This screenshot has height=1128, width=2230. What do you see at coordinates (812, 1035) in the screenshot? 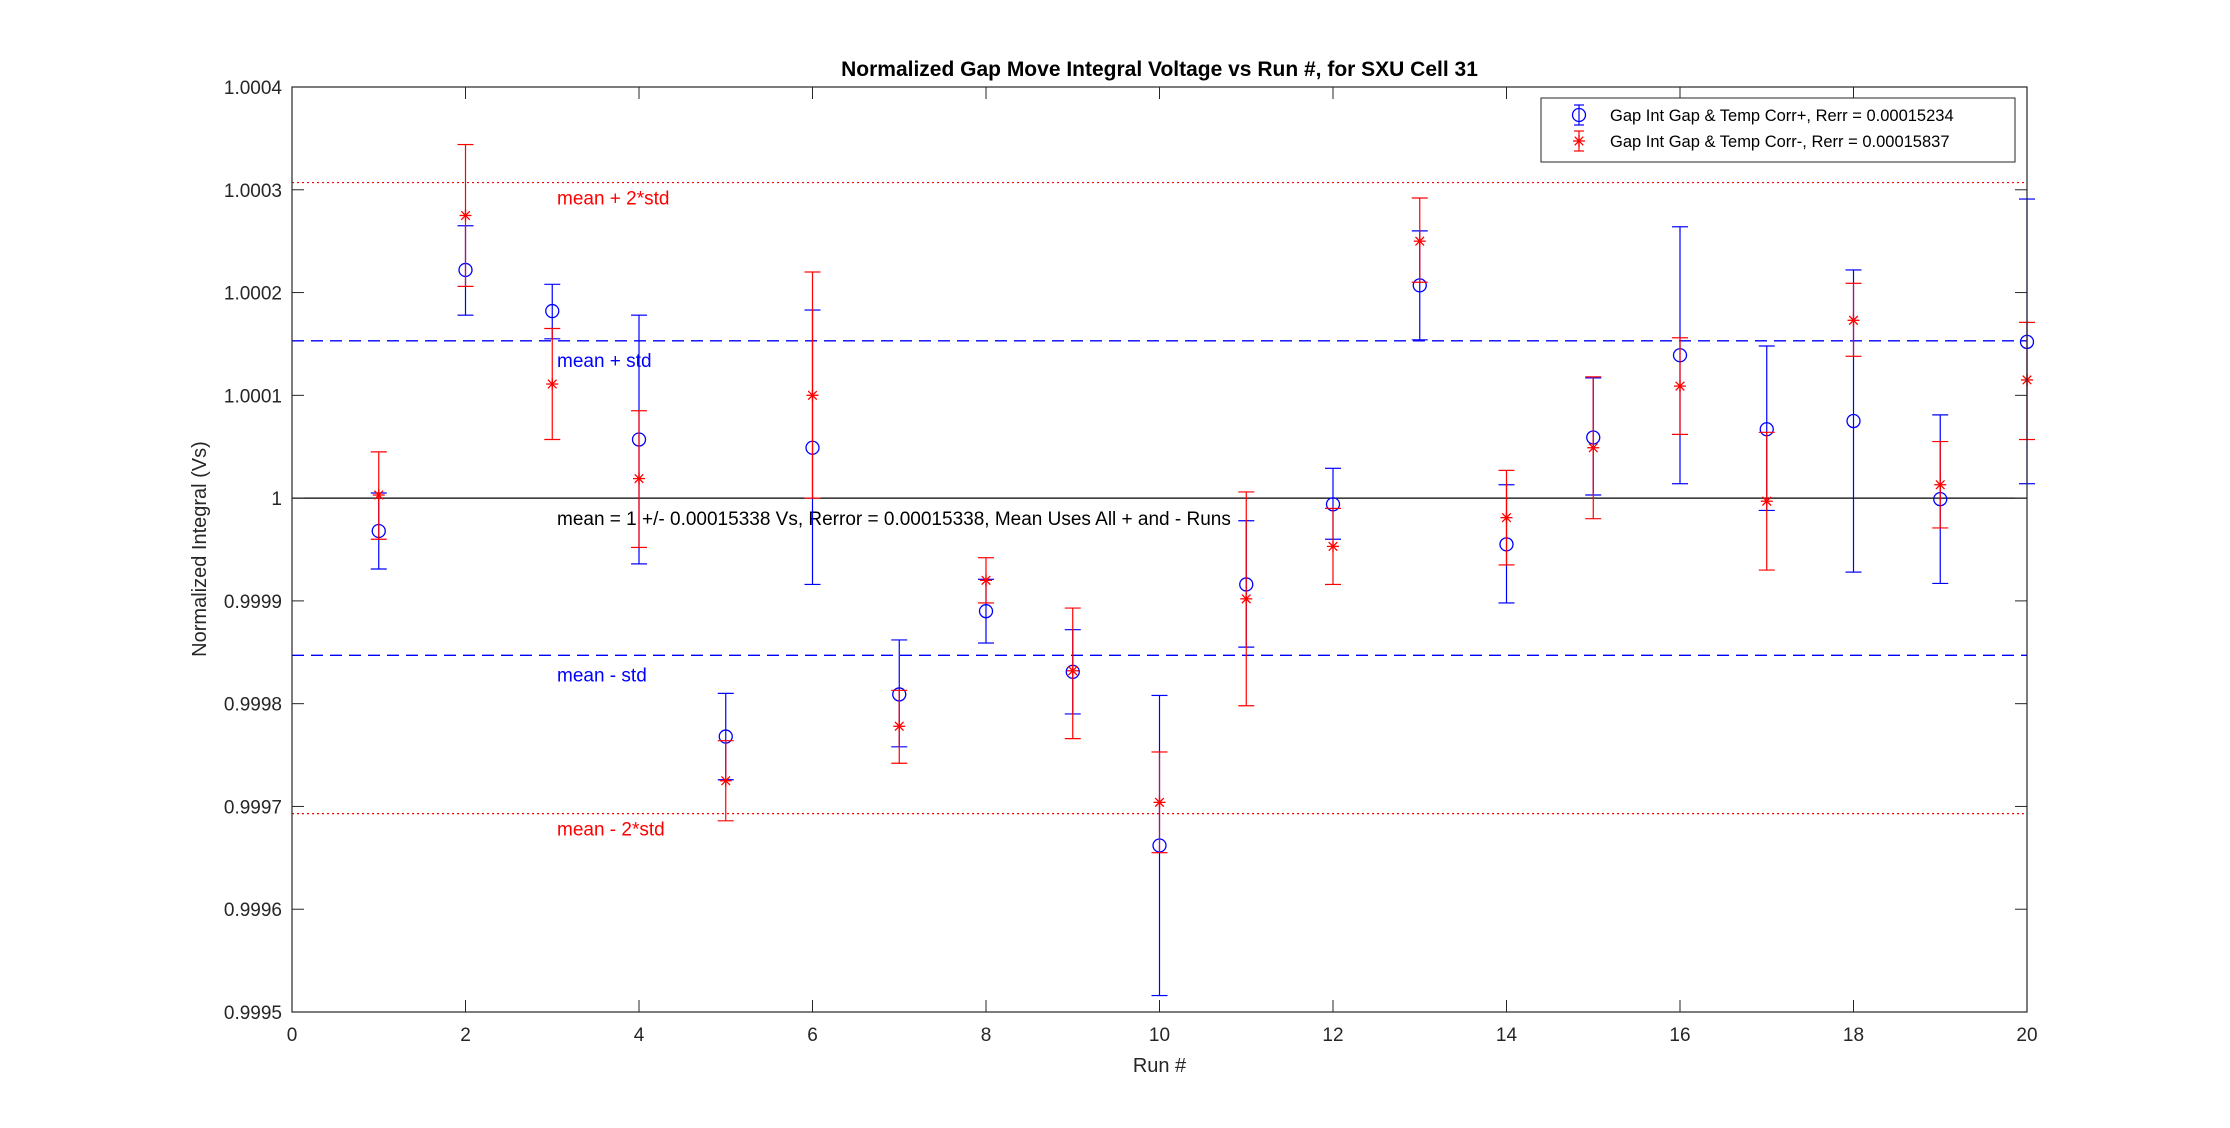
I see `x-tick-label: 6` at bounding box center [812, 1035].